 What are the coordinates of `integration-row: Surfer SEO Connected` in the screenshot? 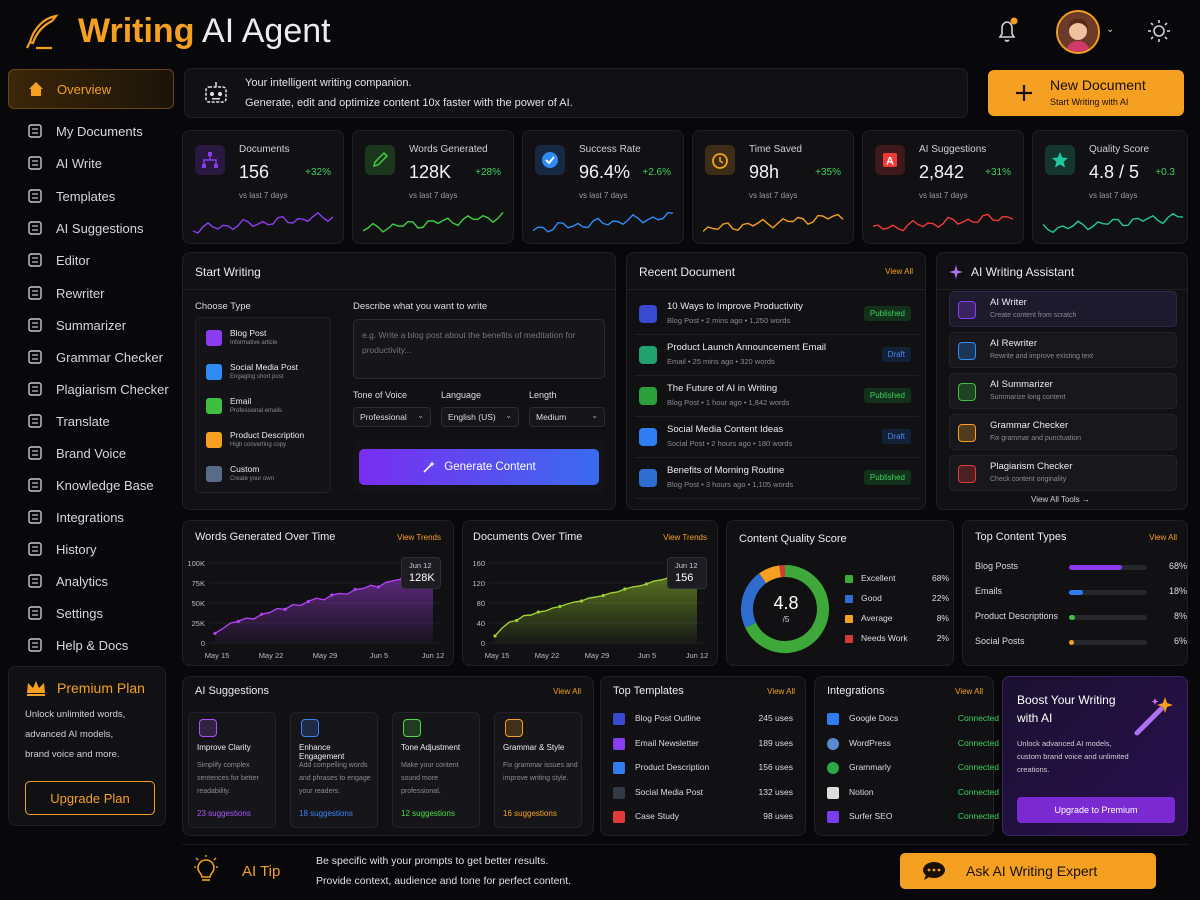 It's located at (913, 820).